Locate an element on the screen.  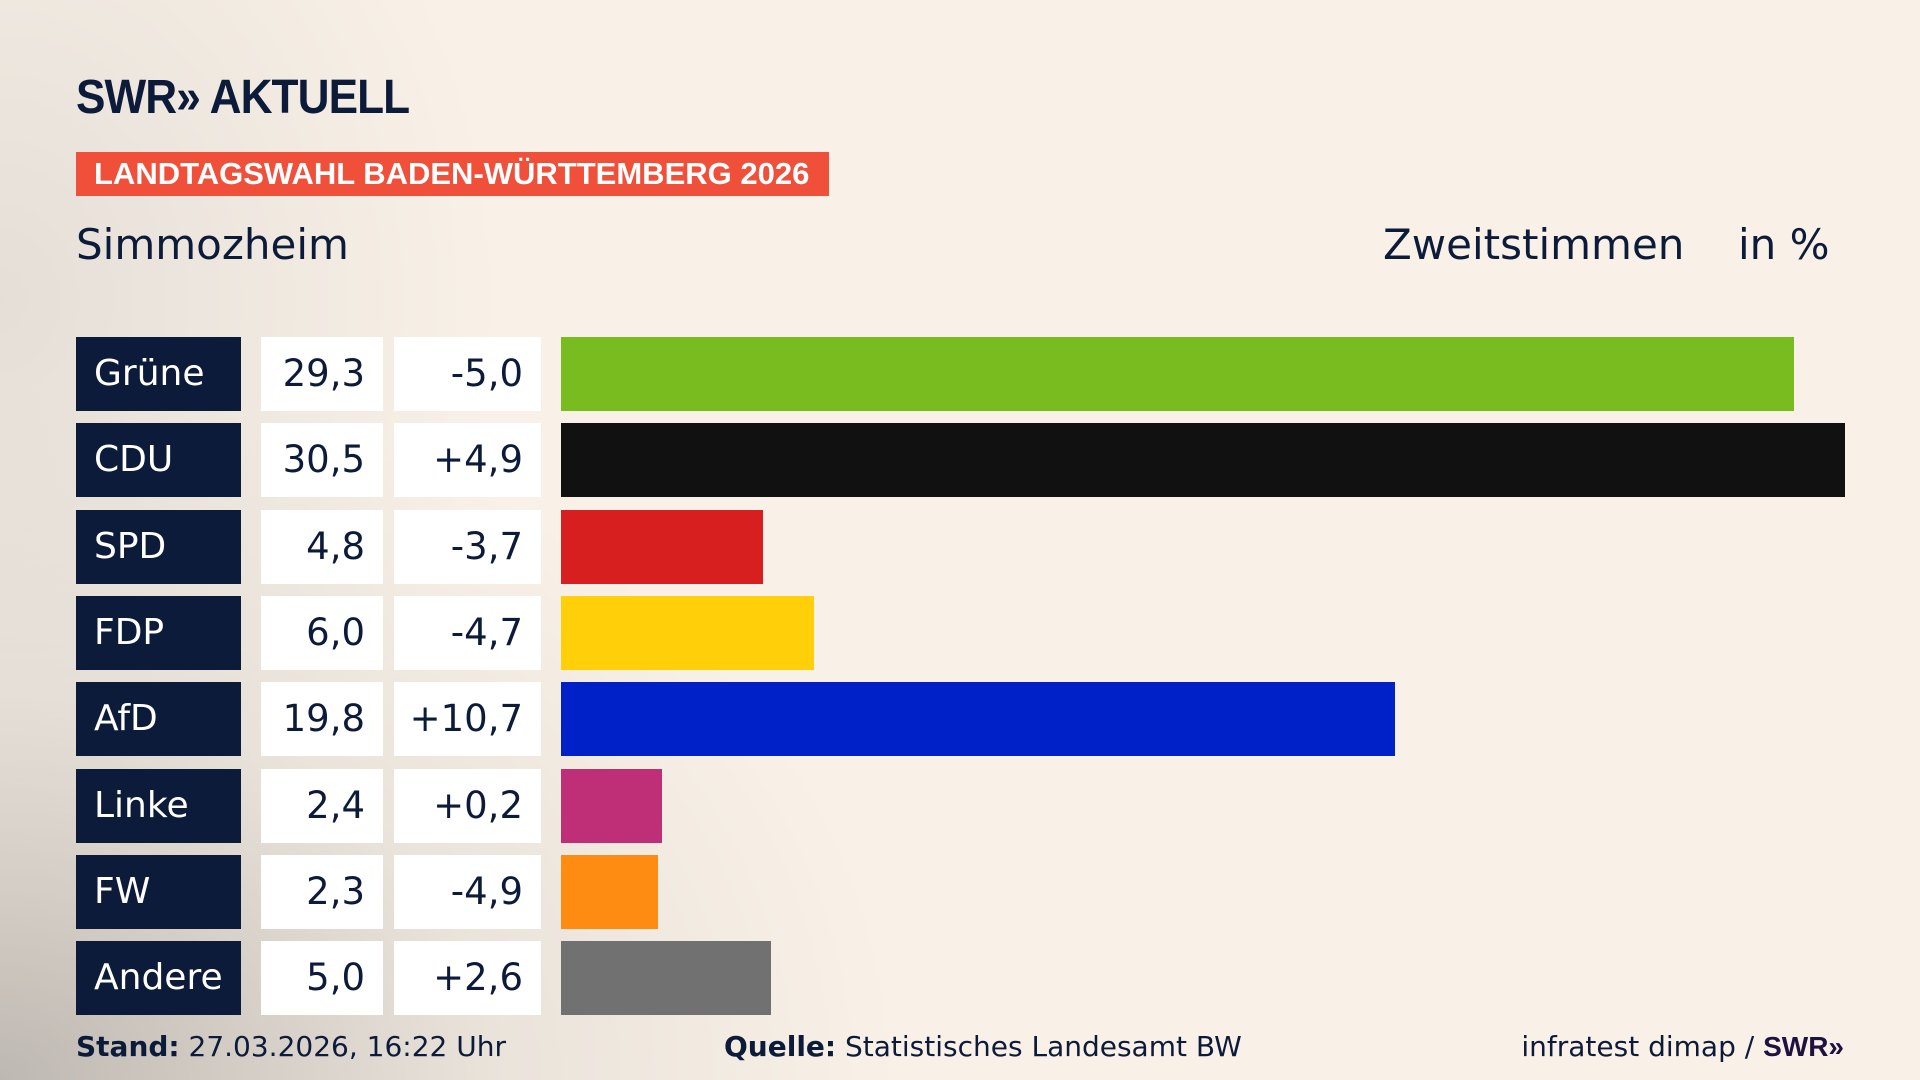
change-value: -3,7 is located at coordinates (467, 546).